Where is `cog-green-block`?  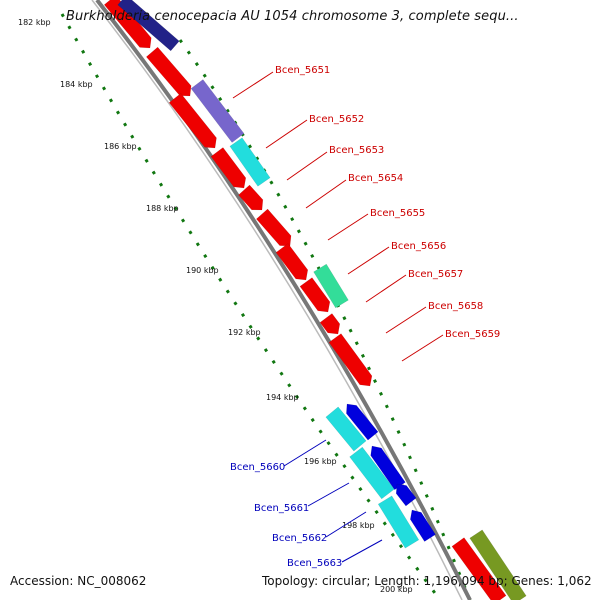
cog-green-block is located at coordinates (331, 286).